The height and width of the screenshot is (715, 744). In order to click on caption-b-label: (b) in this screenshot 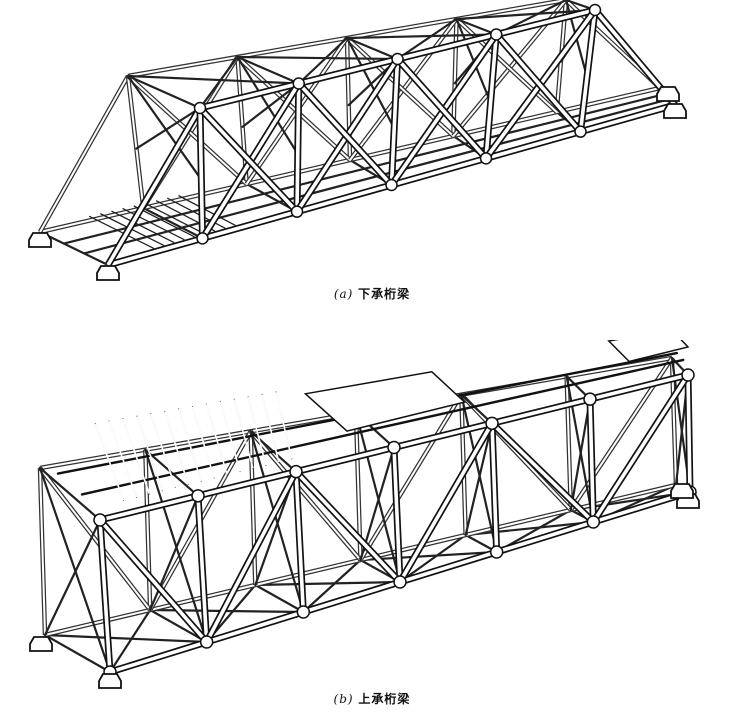, I will do `click(343, 699)`.